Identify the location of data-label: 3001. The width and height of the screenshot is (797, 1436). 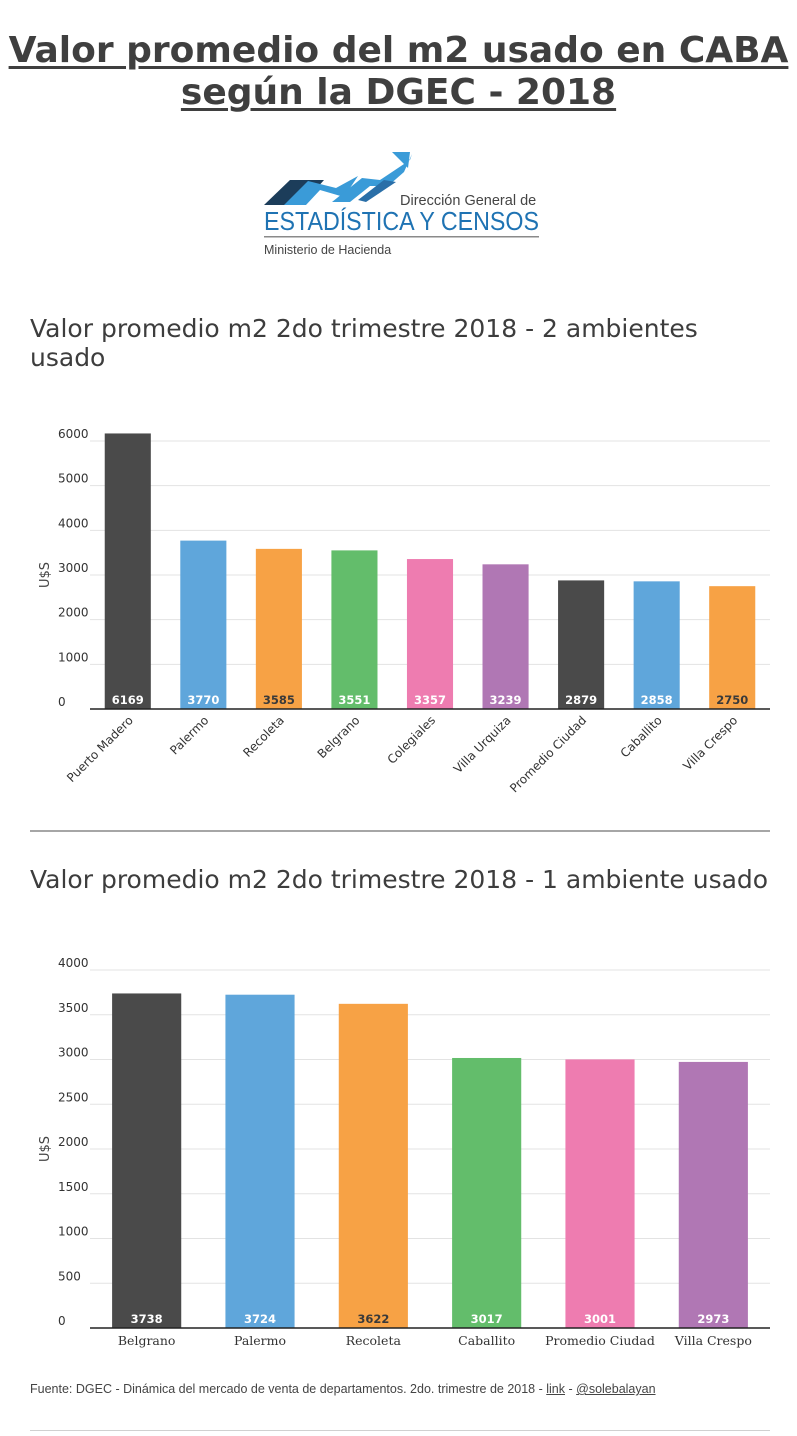
(600, 1319).